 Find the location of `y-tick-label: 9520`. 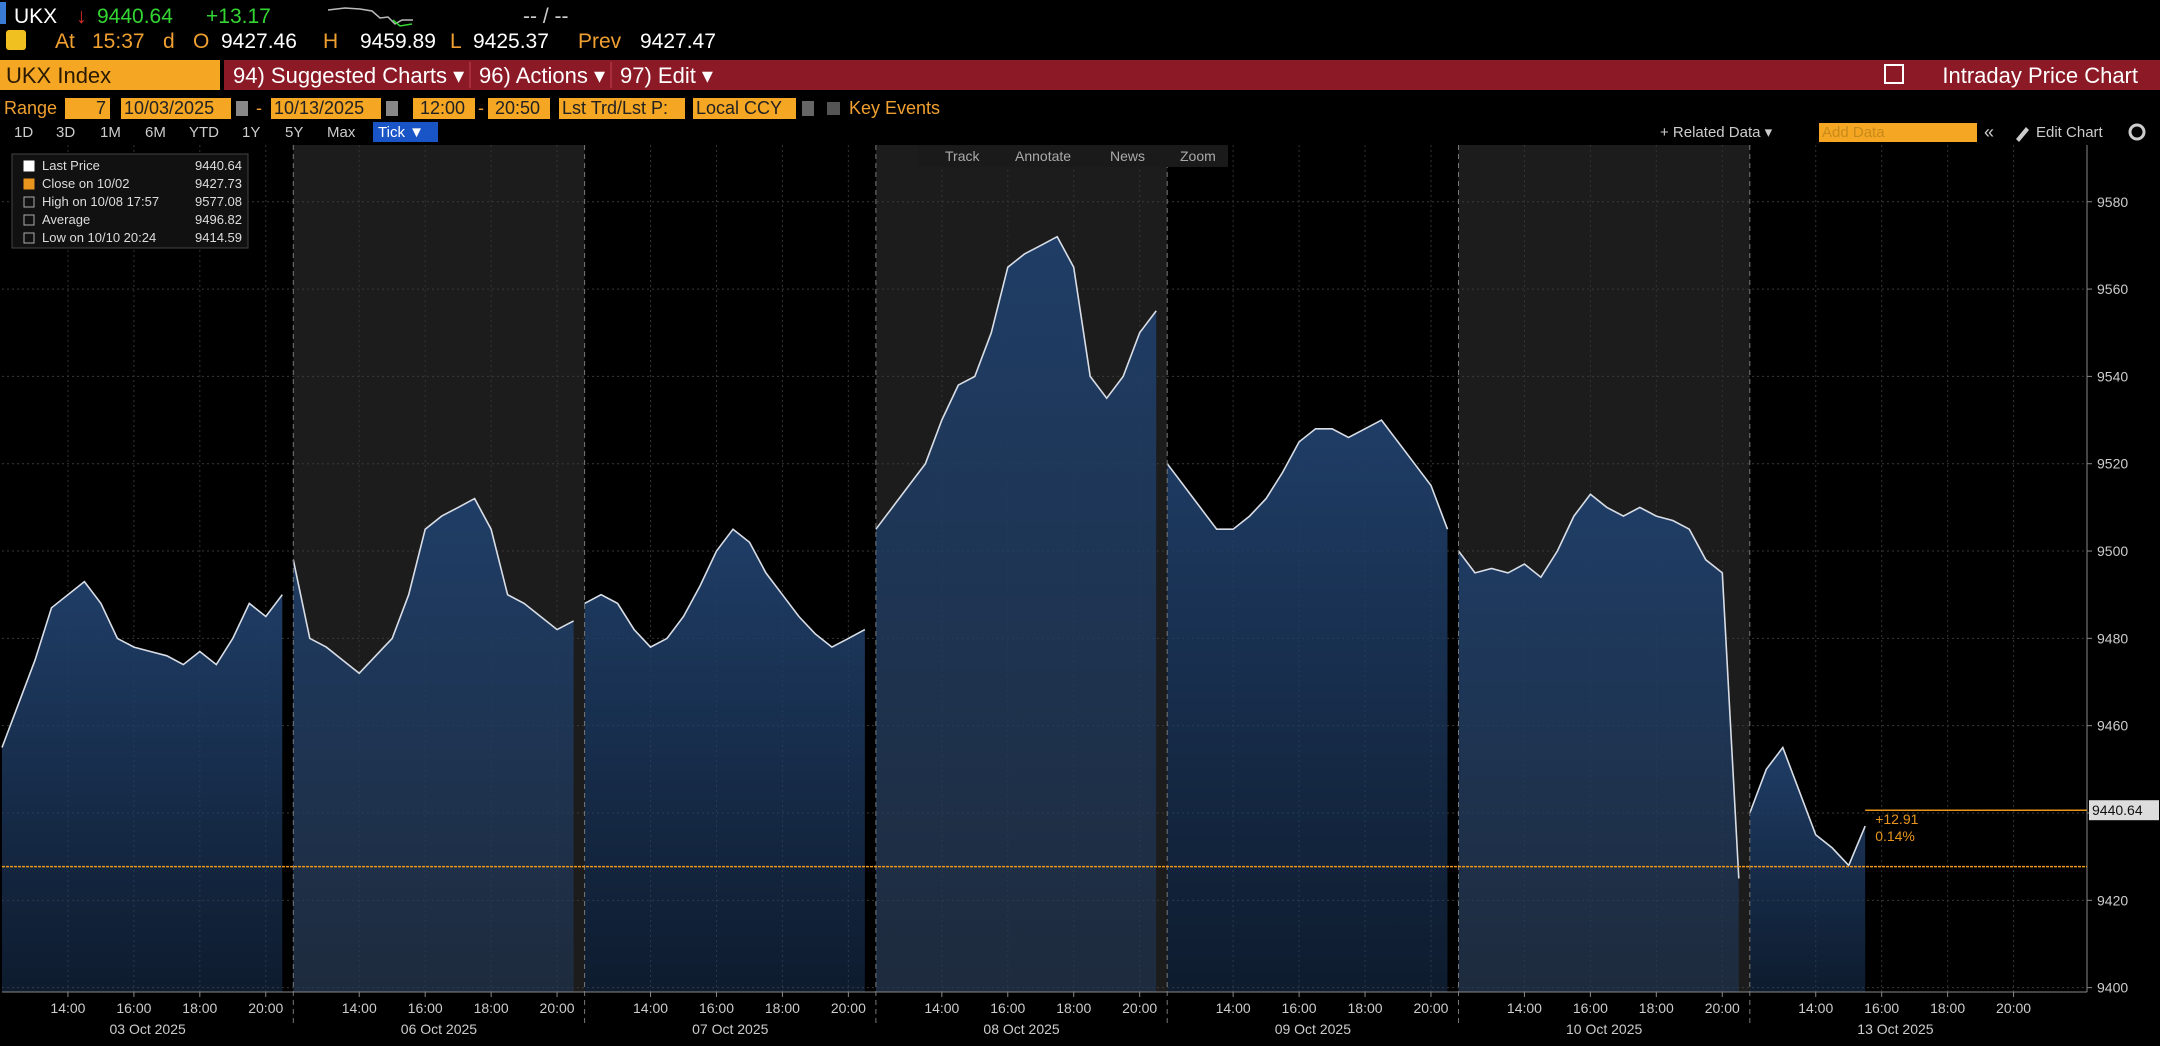

y-tick-label: 9520 is located at coordinates (2112, 464).